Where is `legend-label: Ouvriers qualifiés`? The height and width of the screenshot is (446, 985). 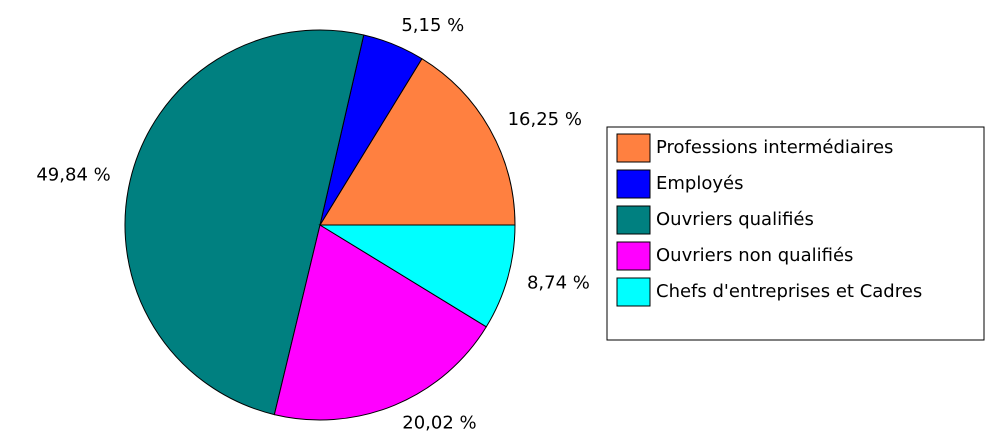 legend-label: Ouvriers qualifiés is located at coordinates (735, 219).